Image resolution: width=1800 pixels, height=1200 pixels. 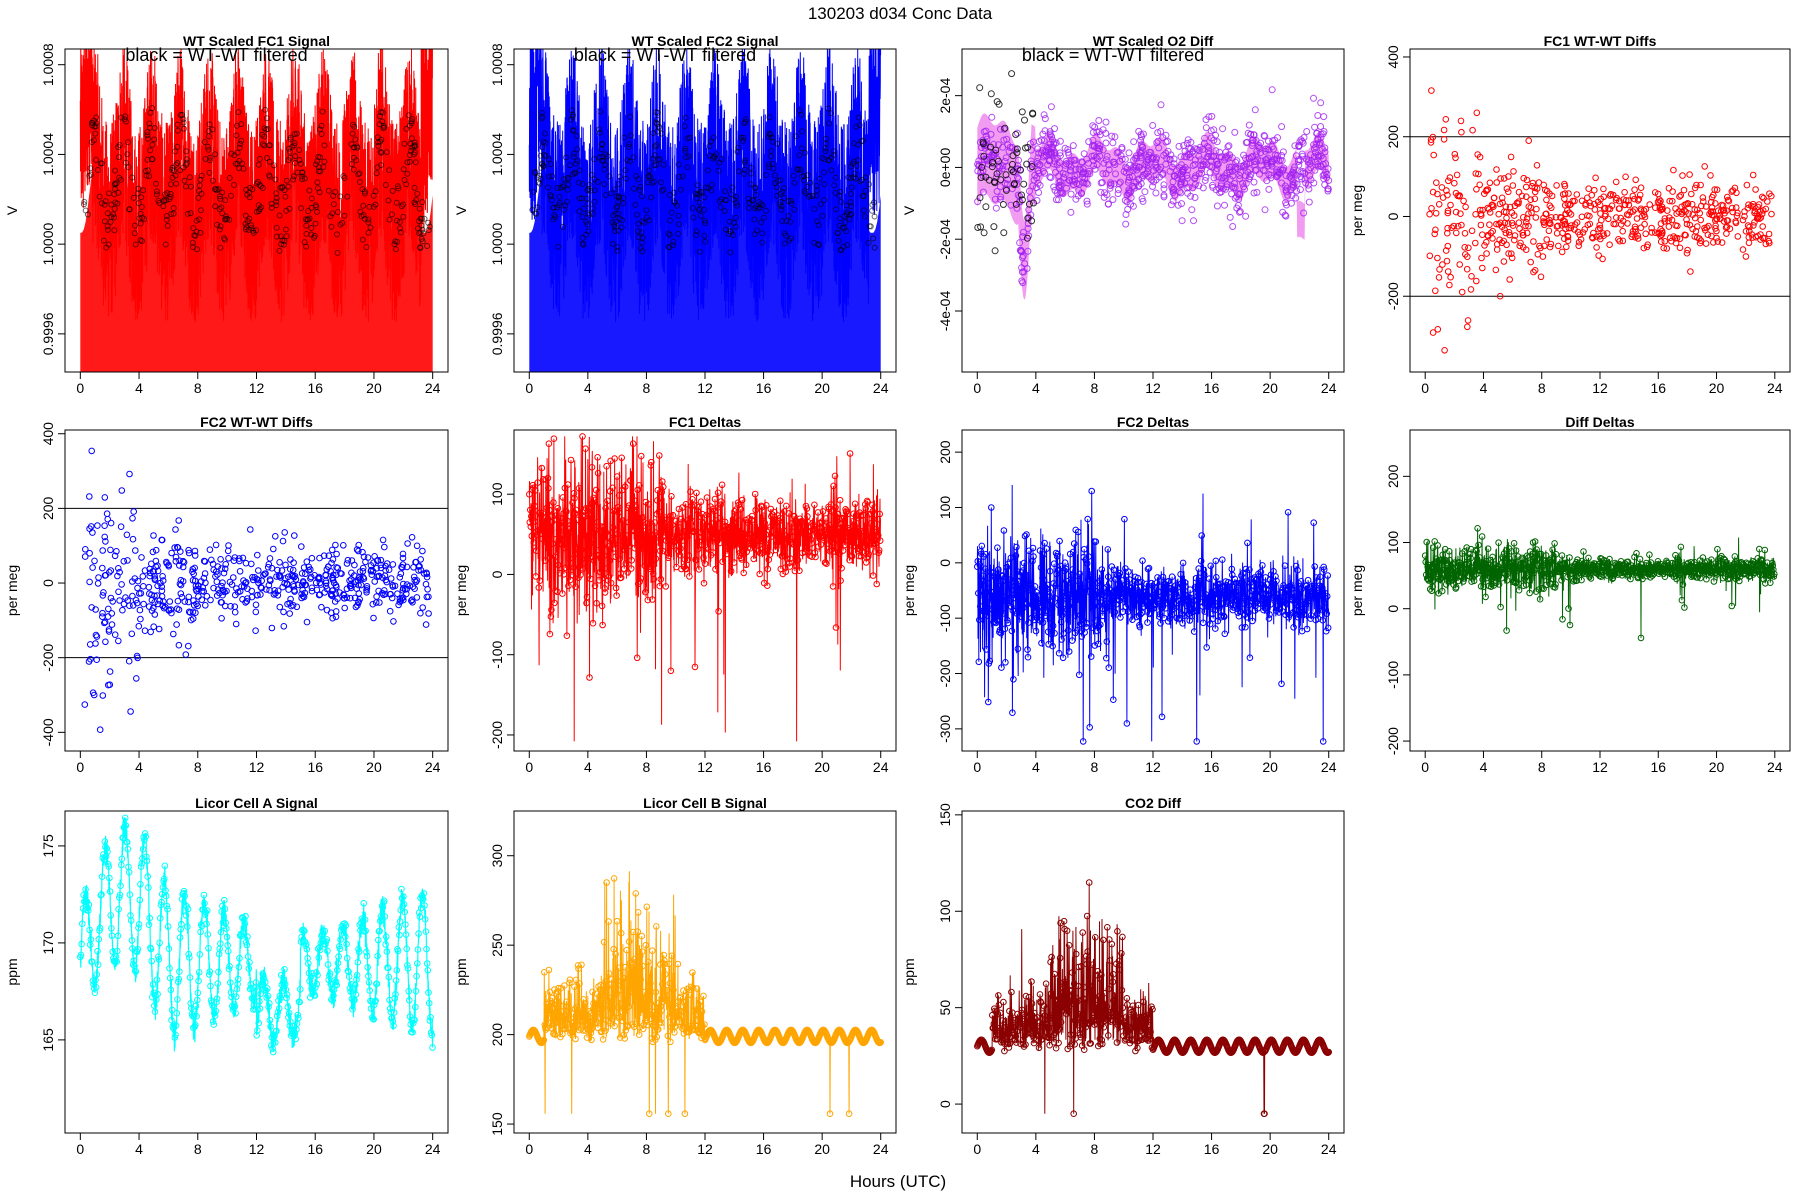 I want to click on ytick-label-p7-1: -200, so click(x=945, y=673).